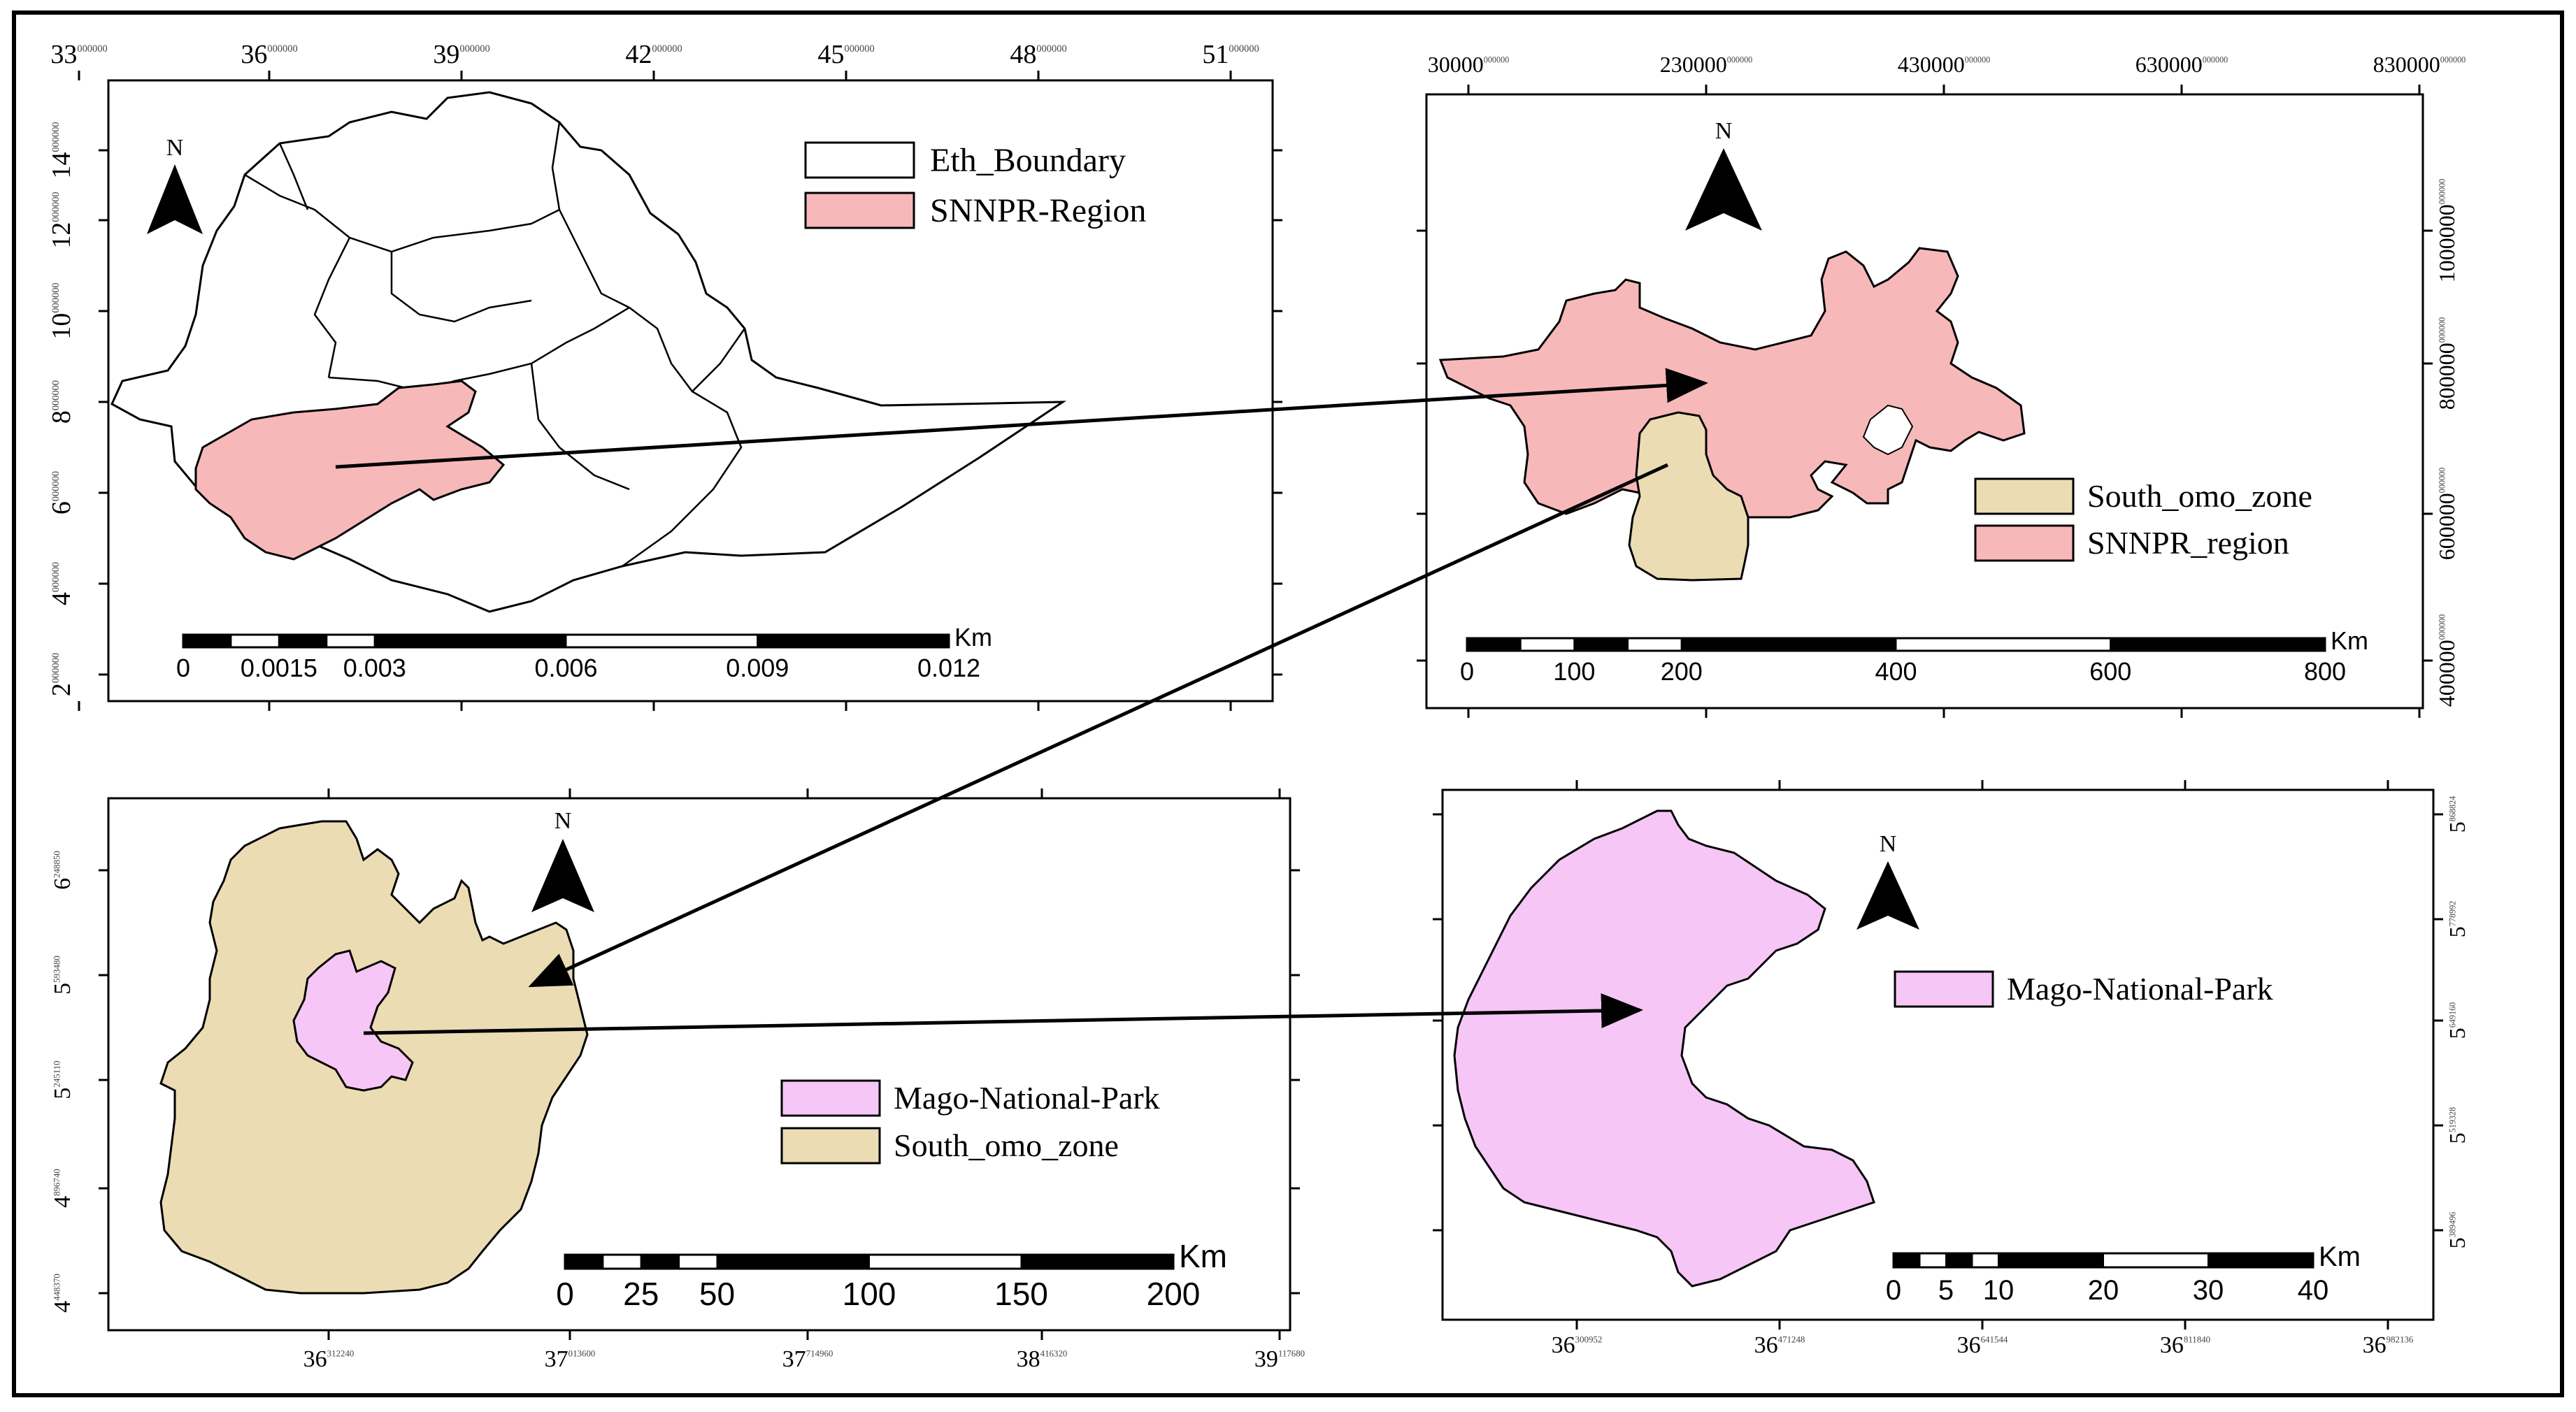  What do you see at coordinates (61, 402) in the screenshot?
I see `ethiopia-y-tick-label: 8000000` at bounding box center [61, 402].